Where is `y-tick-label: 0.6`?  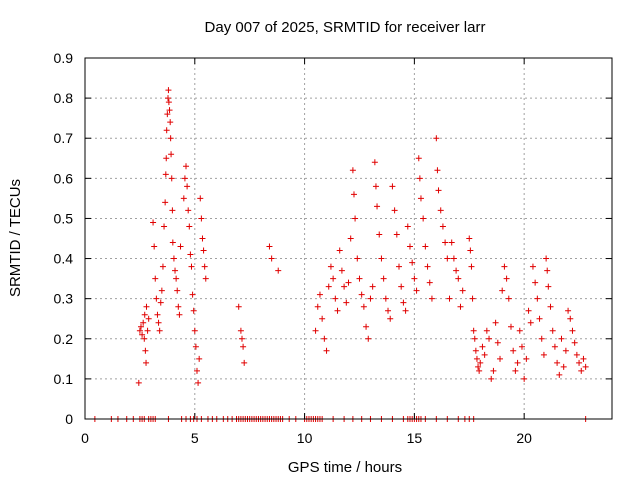 y-tick-label: 0.6 is located at coordinates (64, 178).